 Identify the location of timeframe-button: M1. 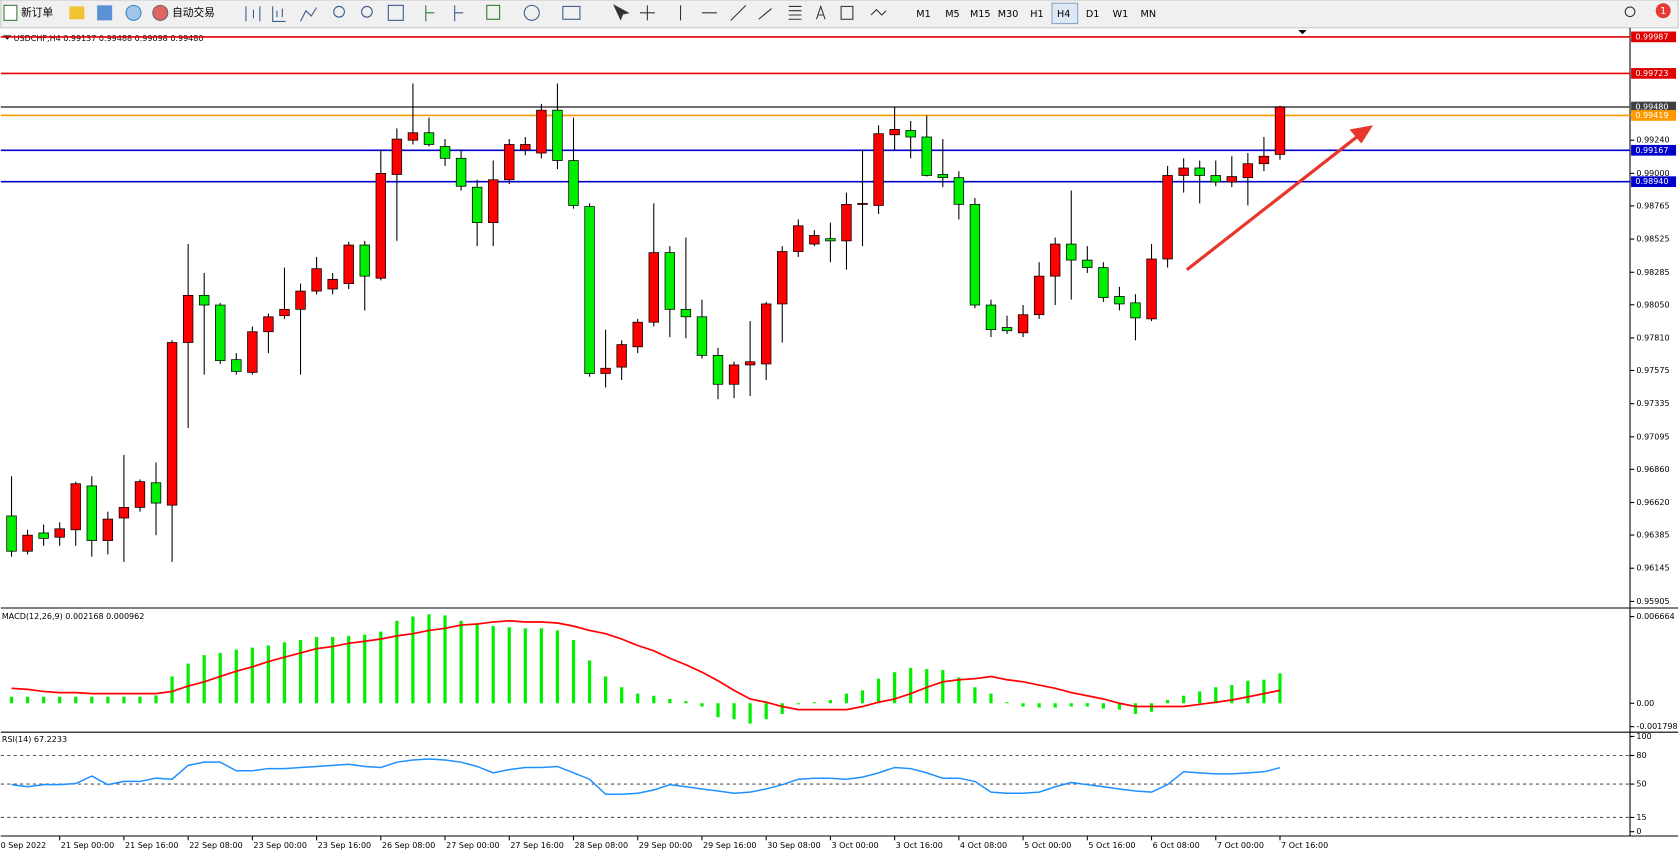
(923, 14).